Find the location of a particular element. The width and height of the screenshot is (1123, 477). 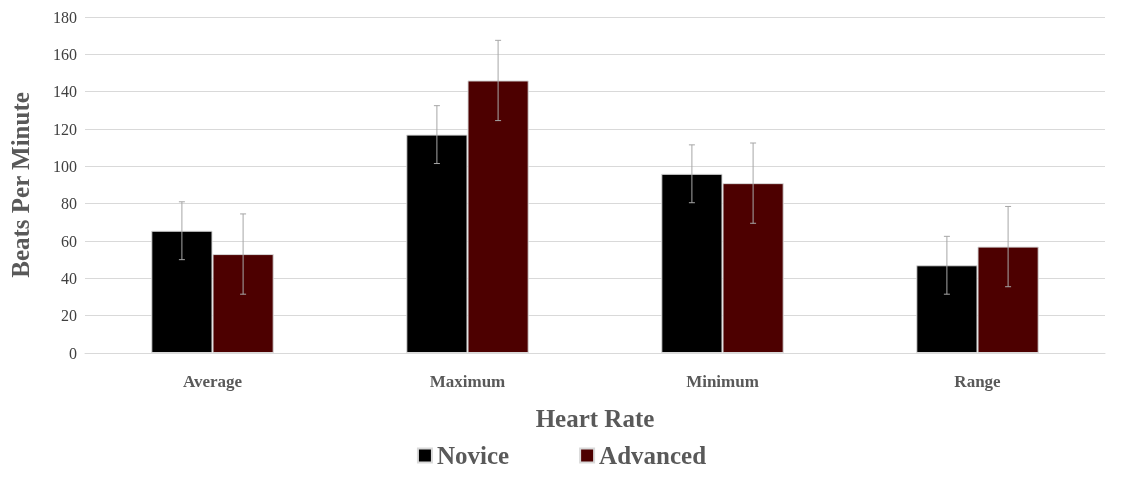

y-tick-label: 20 is located at coordinates (69, 316).